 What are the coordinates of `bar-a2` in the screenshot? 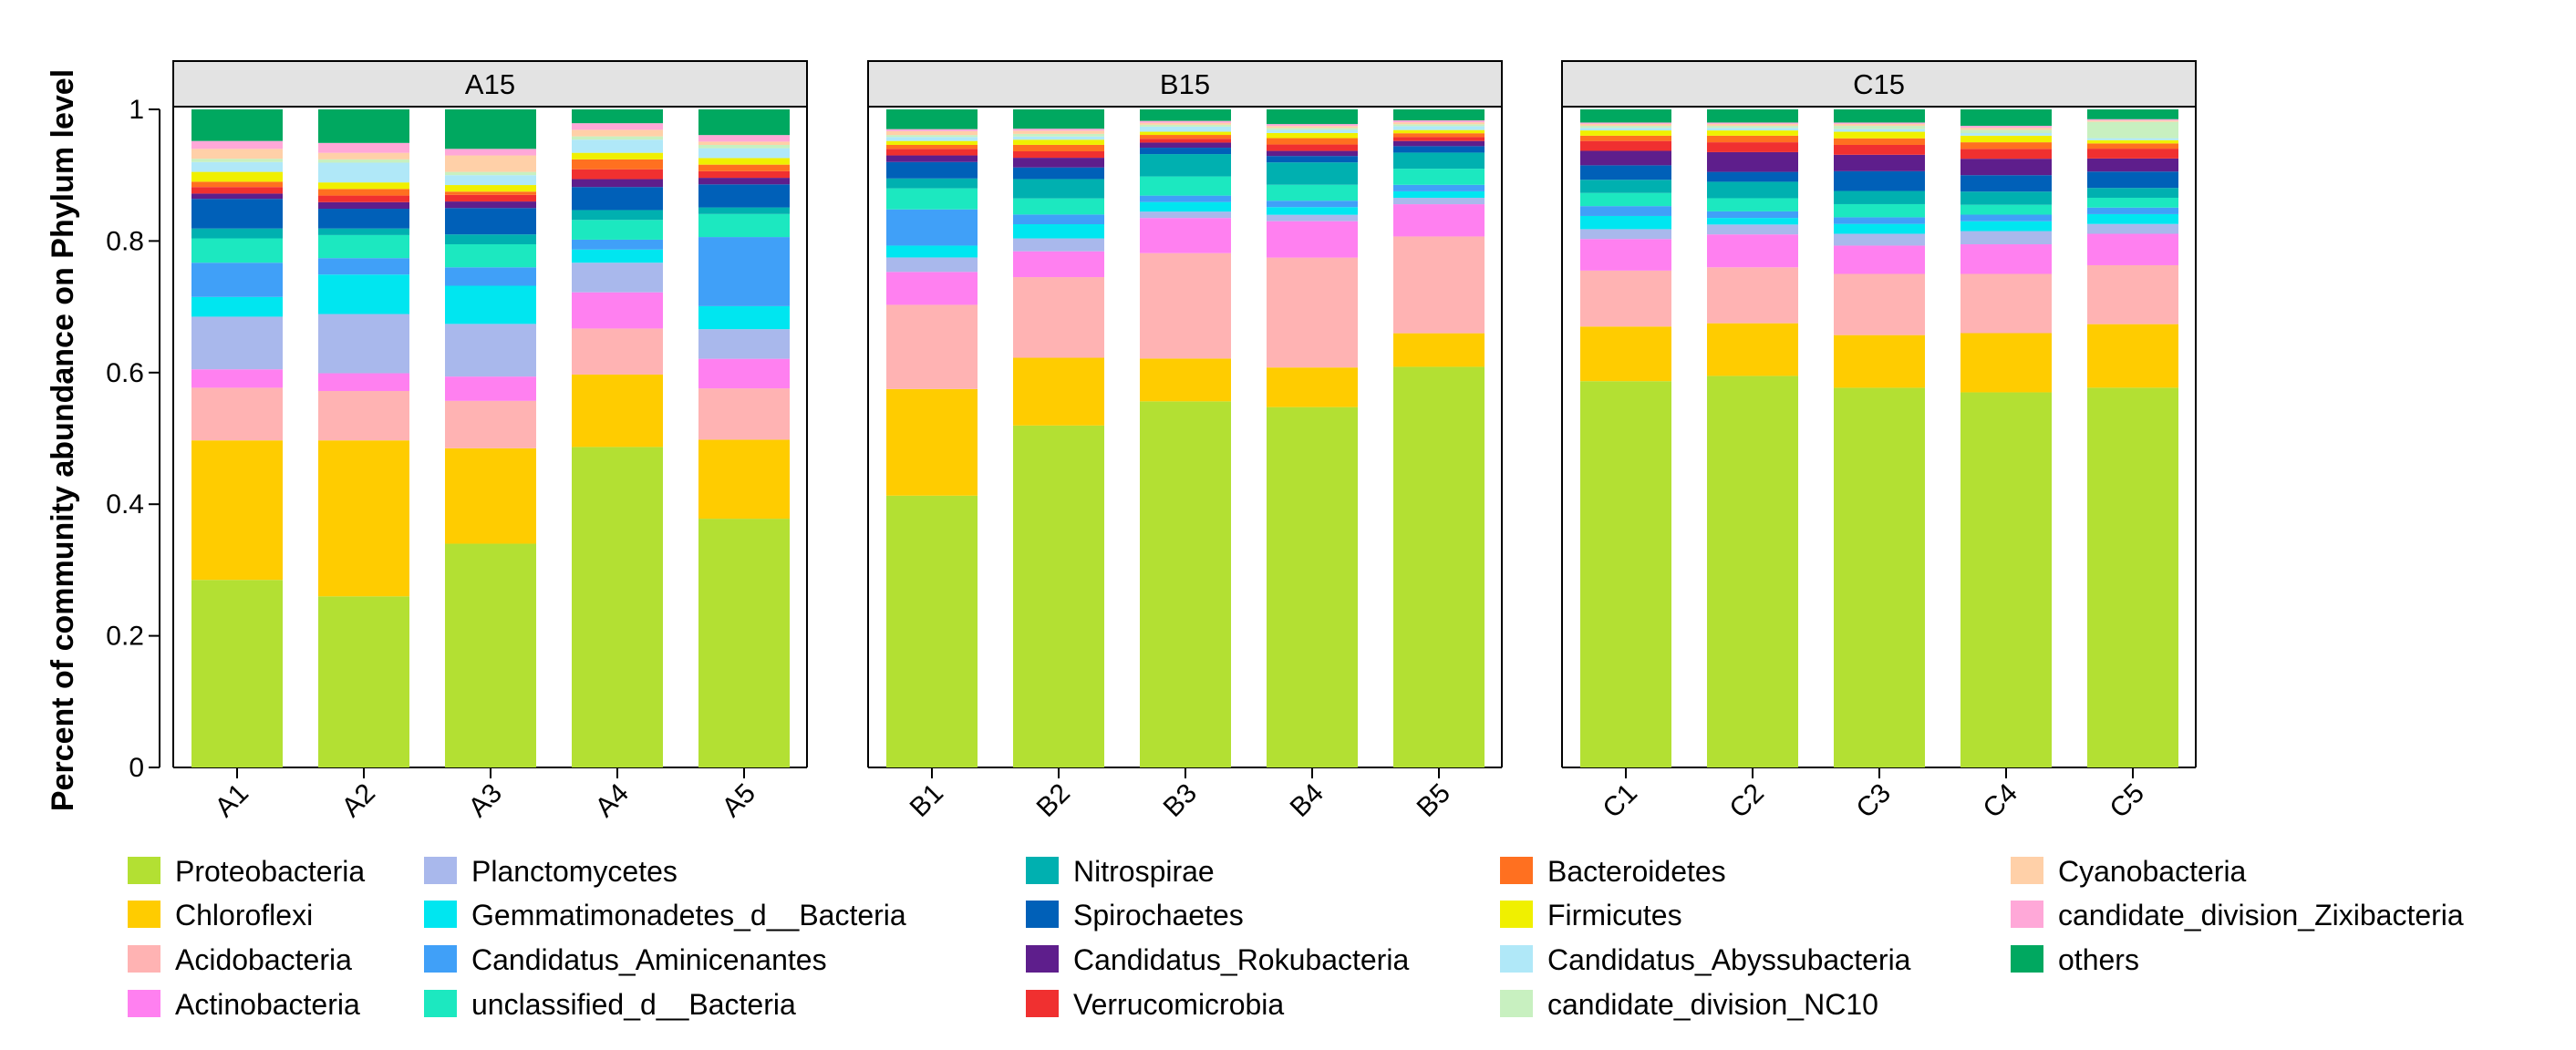 It's located at (363, 438).